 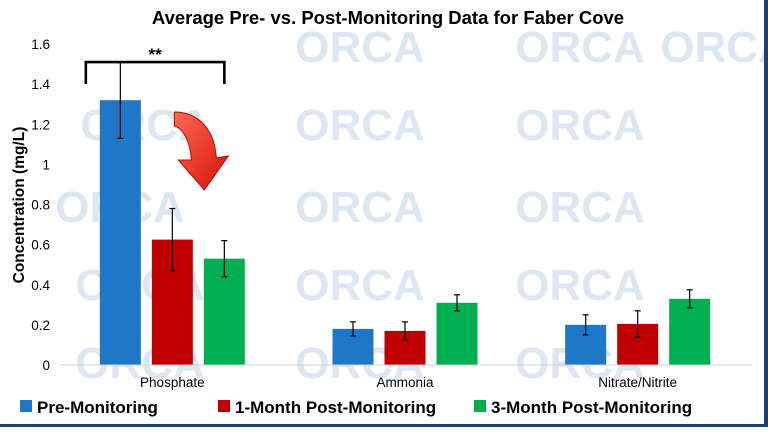 I want to click on legend-label: Pre-Monitoring, so click(x=97, y=407).